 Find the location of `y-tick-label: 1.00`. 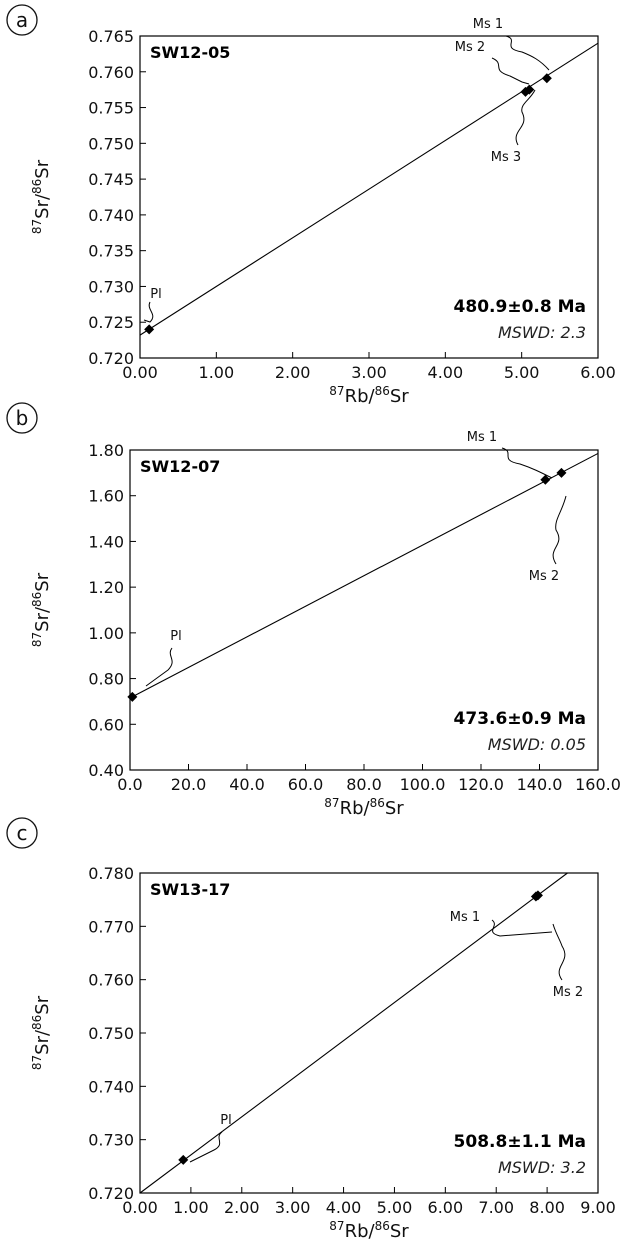

y-tick-label: 1.00 is located at coordinates (106, 633).